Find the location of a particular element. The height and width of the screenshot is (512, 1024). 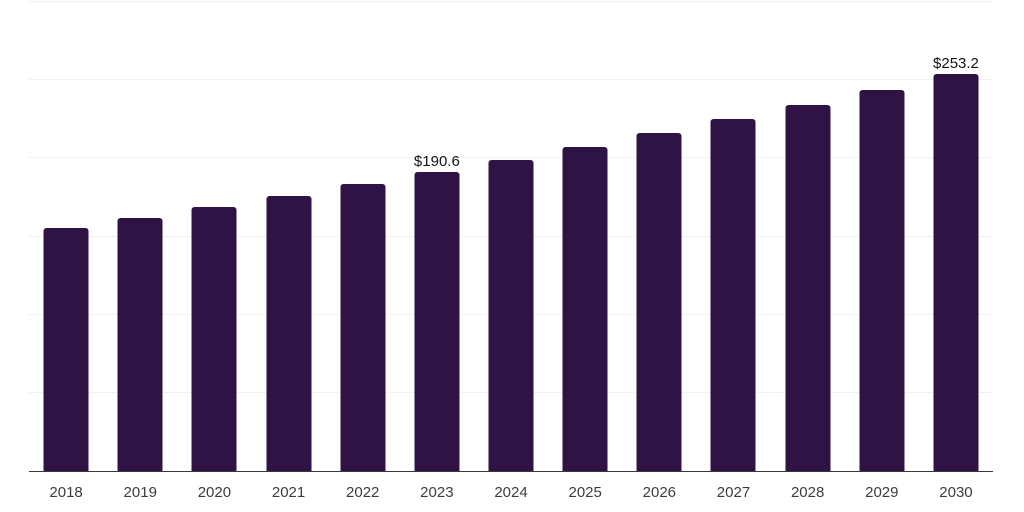

value-label: $253.2 is located at coordinates (956, 64).